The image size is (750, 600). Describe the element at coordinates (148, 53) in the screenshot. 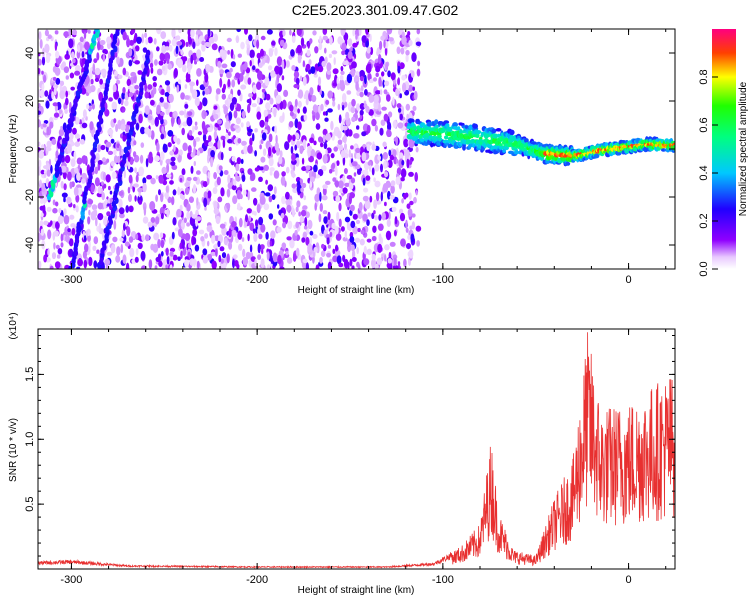

I see `heatmap-streak-cell` at that location.